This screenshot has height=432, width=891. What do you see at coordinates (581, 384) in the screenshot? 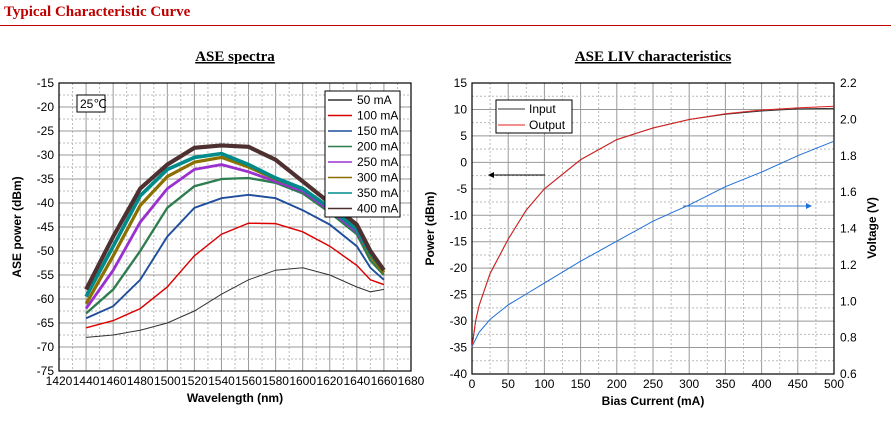
I see `x-tick-label: 150` at bounding box center [581, 384].